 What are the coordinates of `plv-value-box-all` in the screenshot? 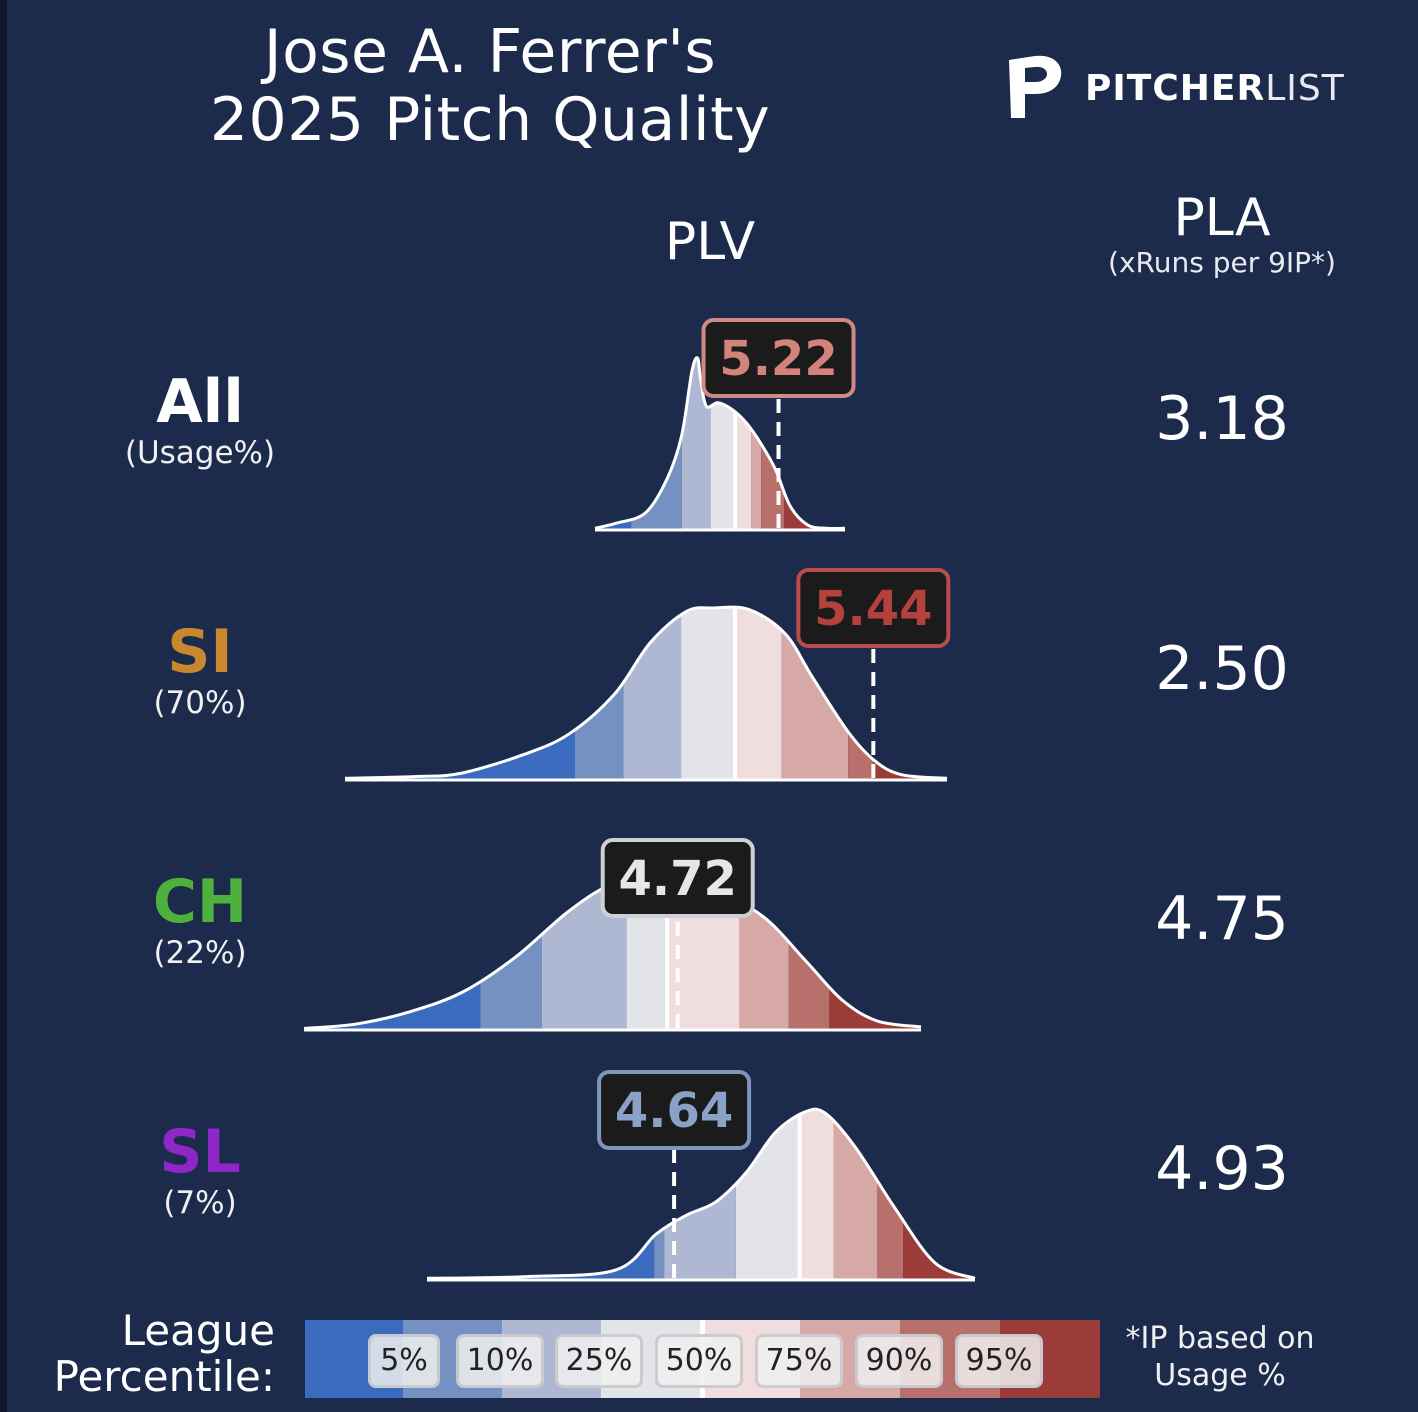 It's located at (778, 358).